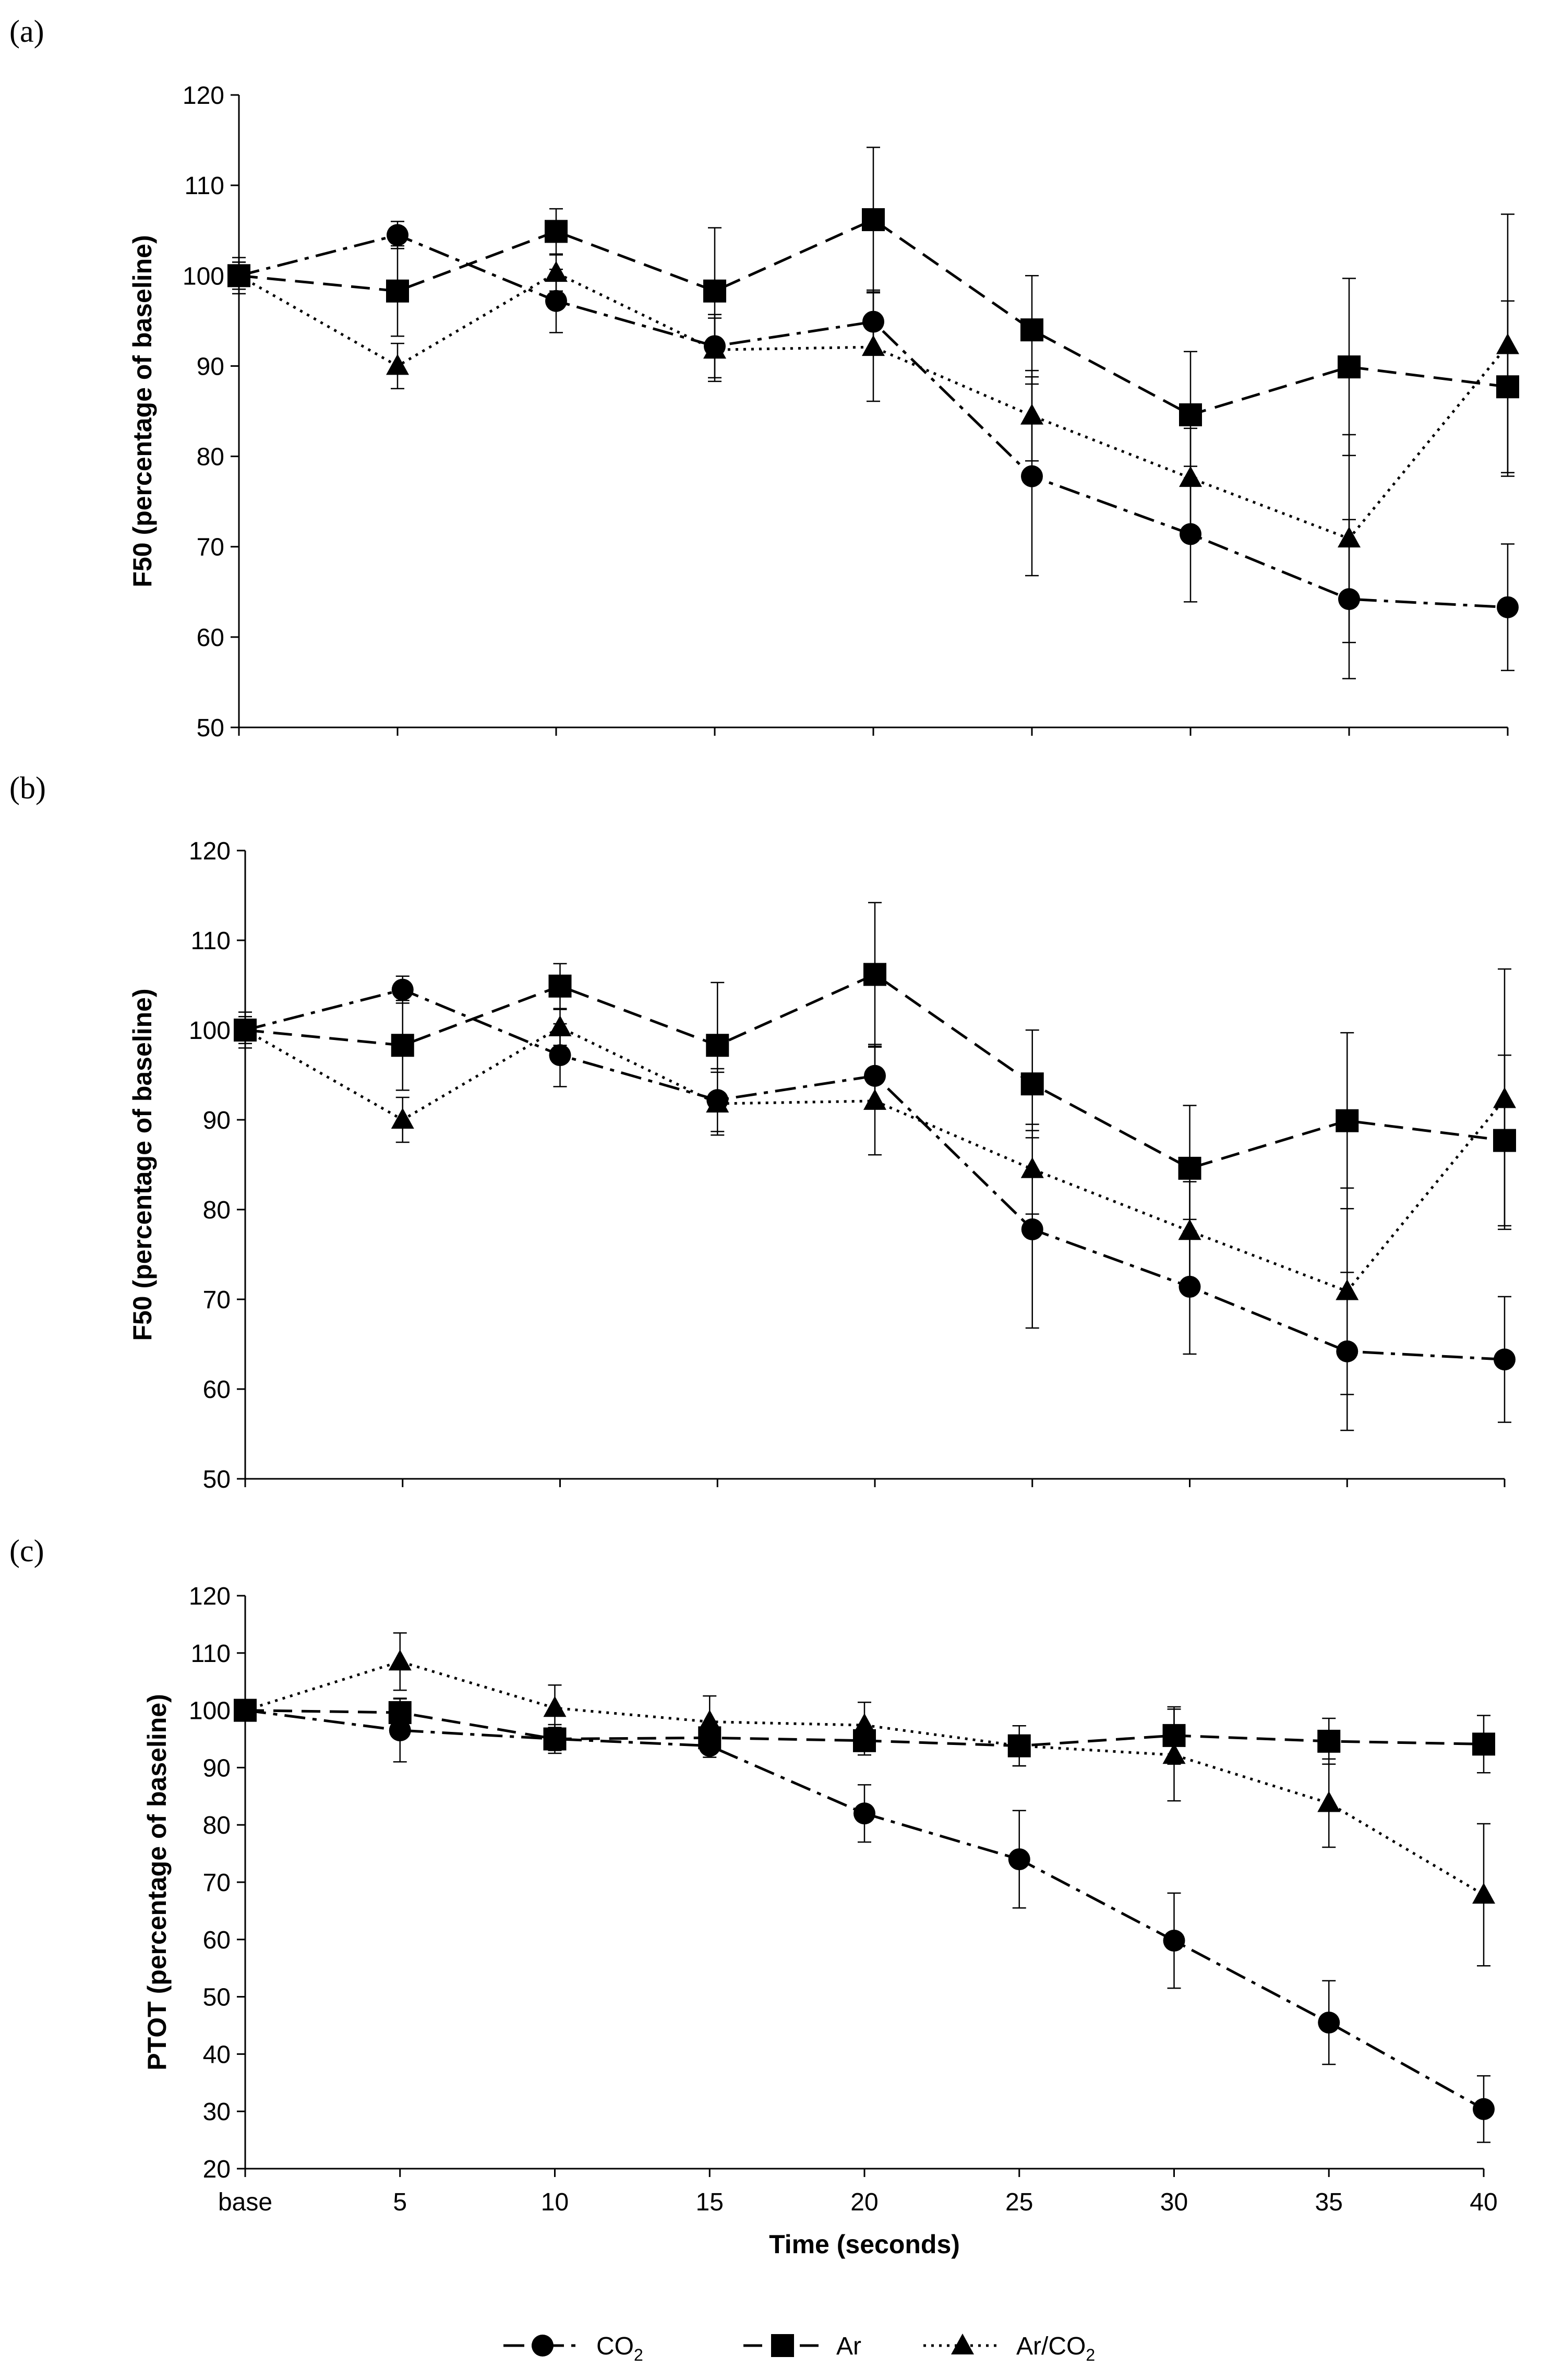 The image size is (1551, 2380). Describe the element at coordinates (619, 2348) in the screenshot. I see `legend-label: CO2` at that location.